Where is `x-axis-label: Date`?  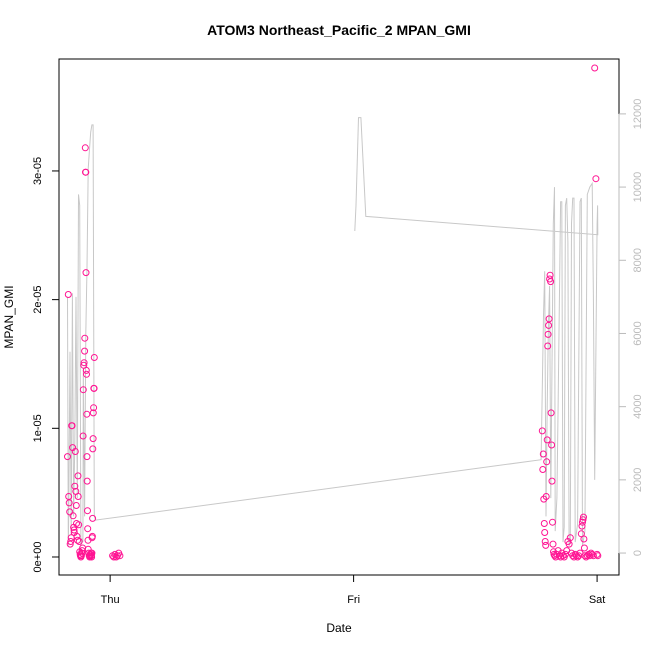
x-axis-label: Date is located at coordinates (339, 628).